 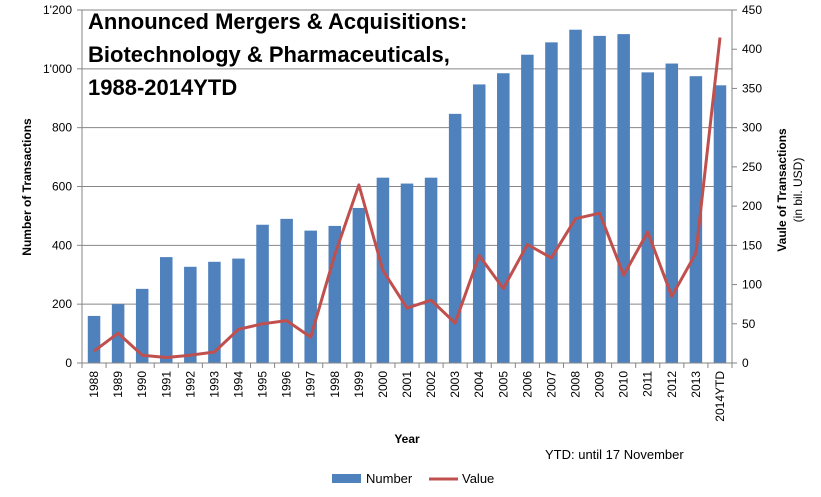 I want to click on y-tick-left-label: 1'200, so click(x=57, y=10).